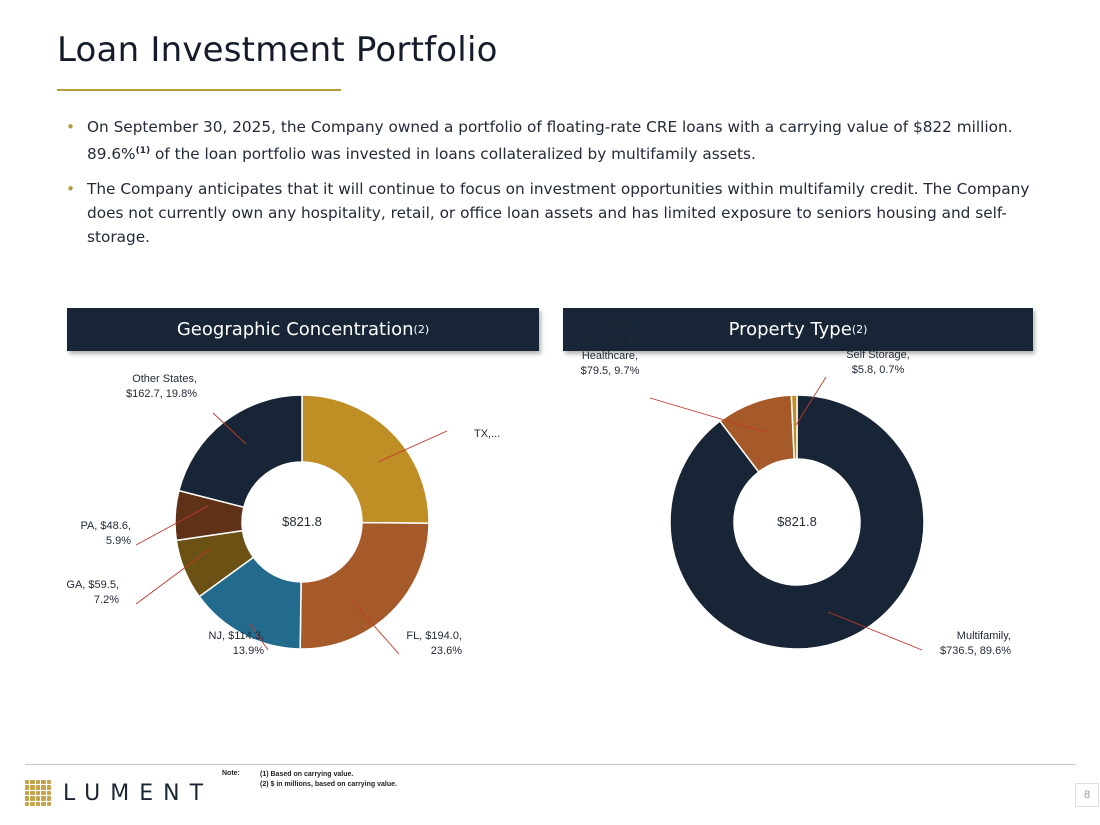 The image size is (1100, 825). What do you see at coordinates (172, 525) in the screenshot?
I see `leader-line-pa` at bounding box center [172, 525].